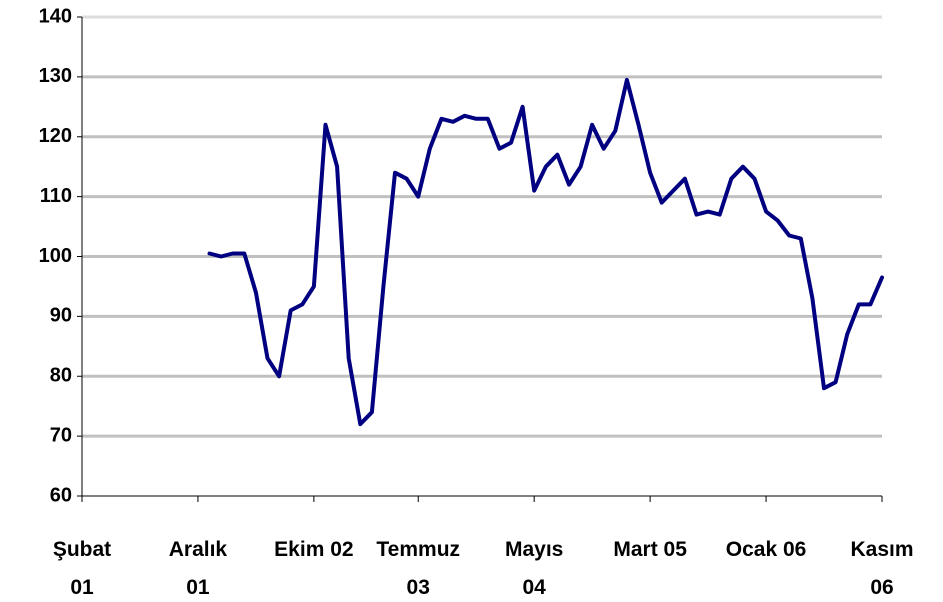 Image resolution: width=943 pixels, height=602 pixels. Describe the element at coordinates (61, 376) in the screenshot. I see `y-tick-label: 80` at that location.